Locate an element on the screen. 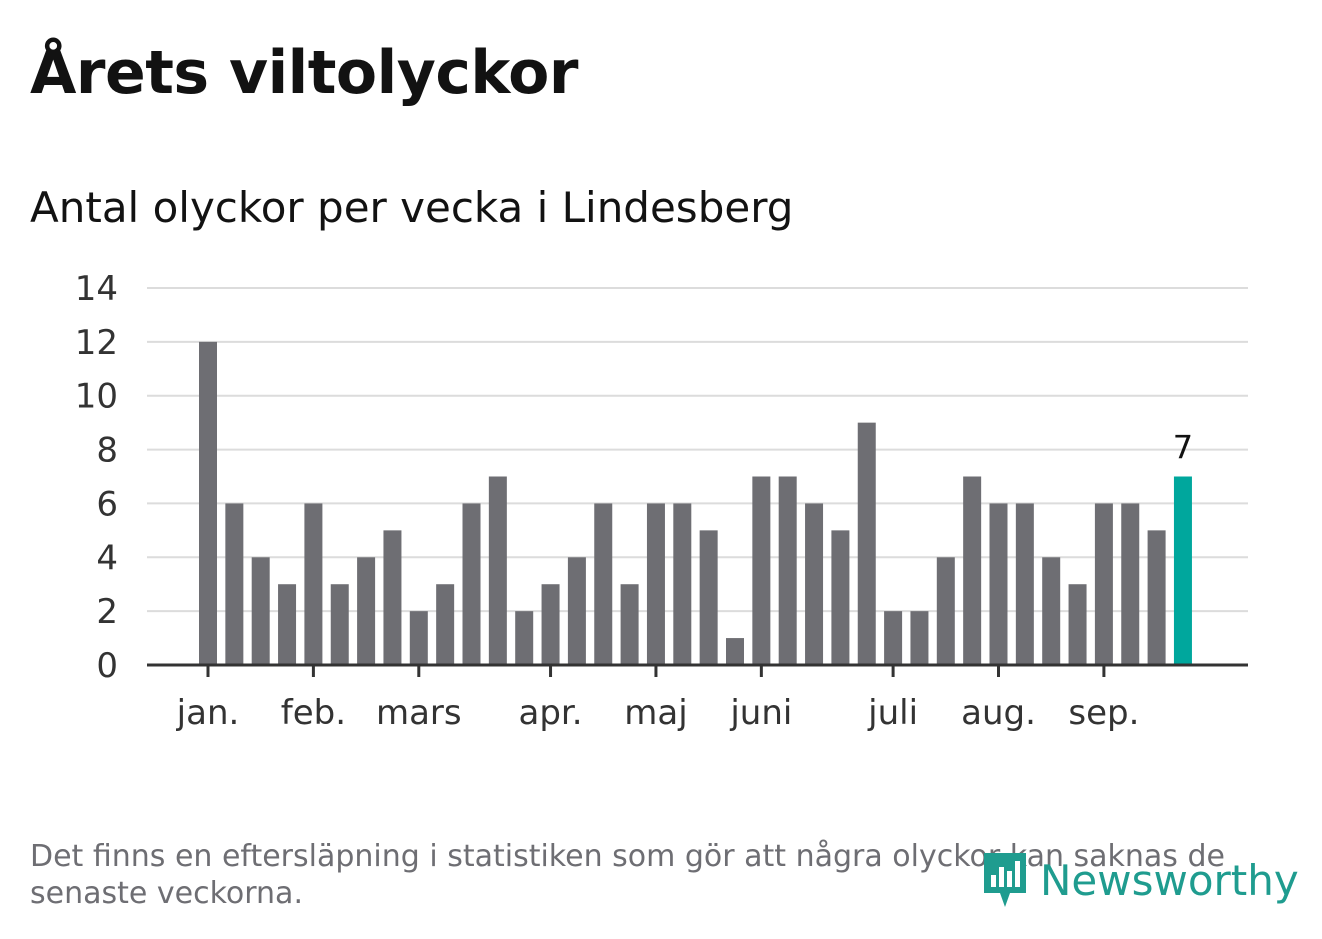 The image size is (1322, 939). y-tick-label: 2 is located at coordinates (107, 612).